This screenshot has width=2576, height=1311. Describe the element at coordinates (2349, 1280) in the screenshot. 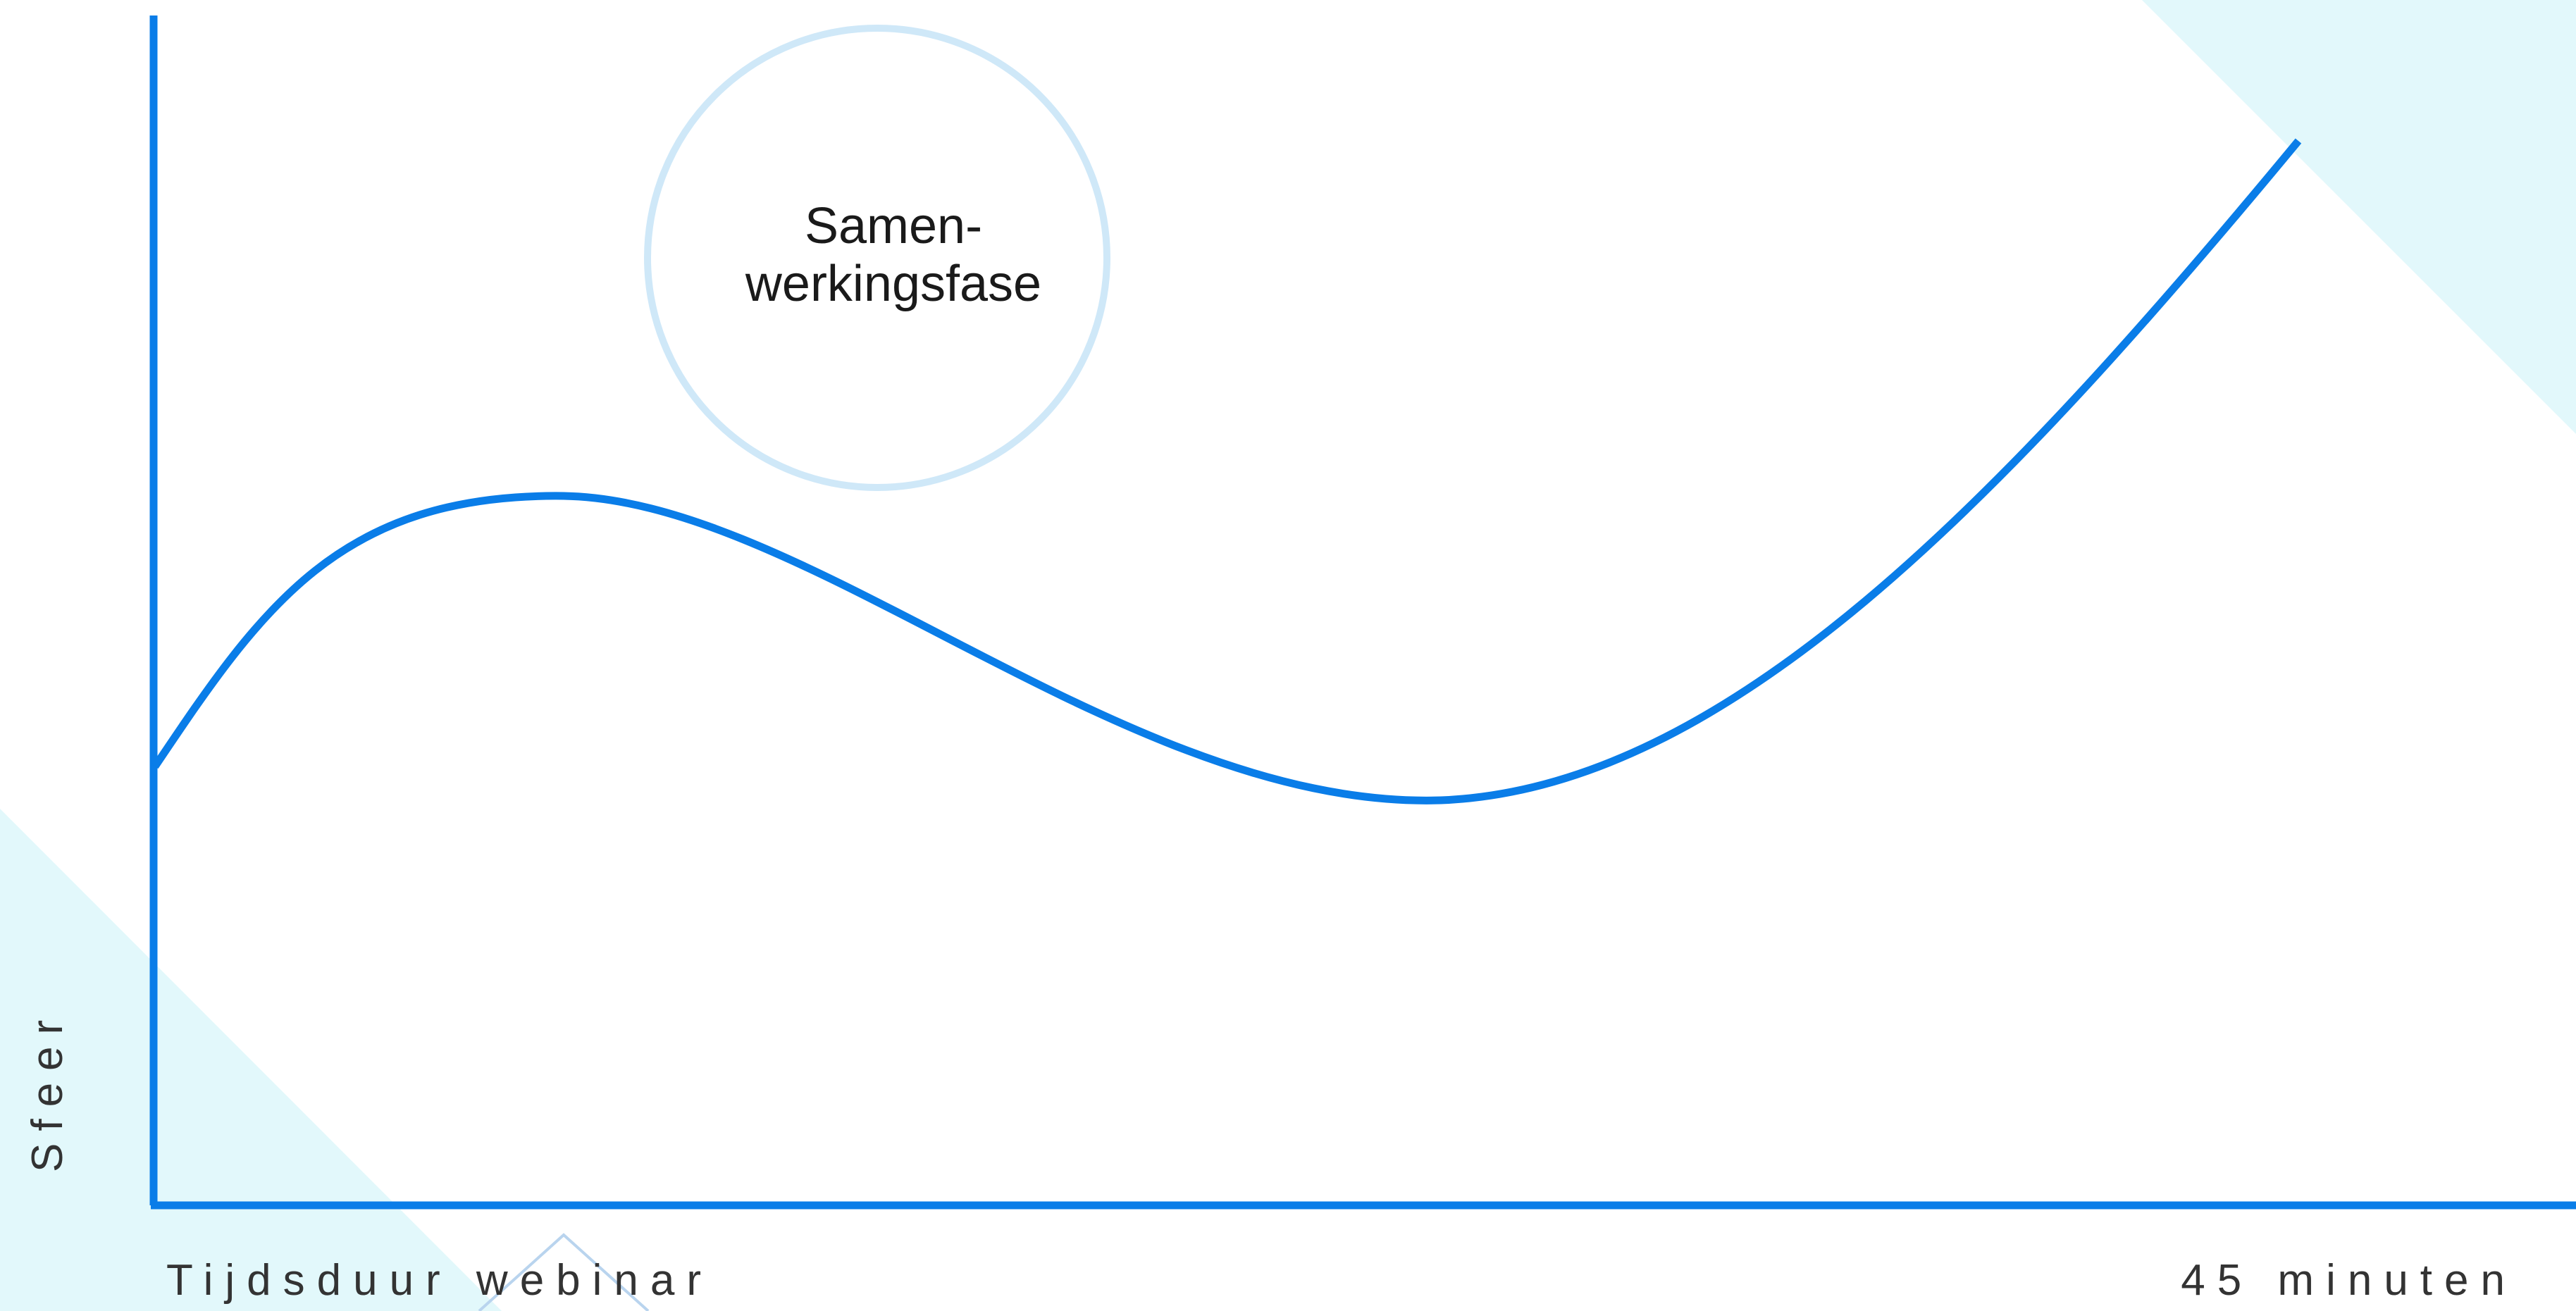

I see `x-axis-end-label: 45 minuten` at that location.